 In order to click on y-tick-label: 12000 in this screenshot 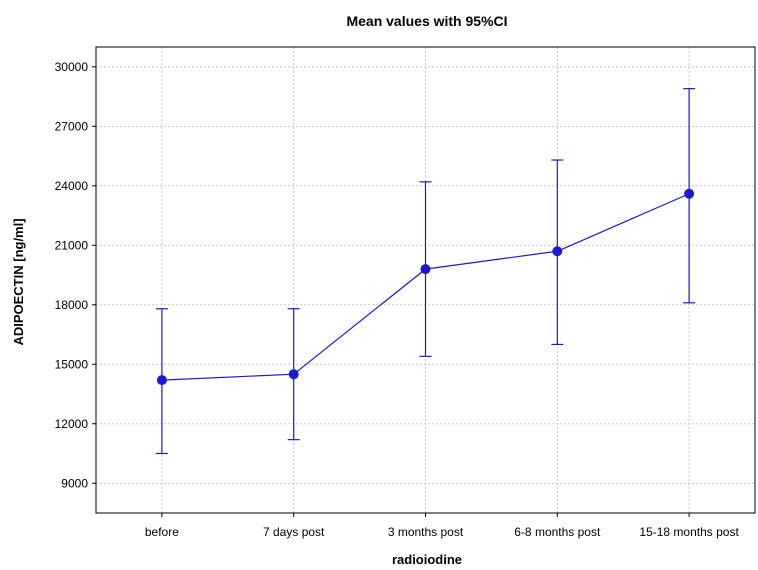, I will do `click(72, 424)`.